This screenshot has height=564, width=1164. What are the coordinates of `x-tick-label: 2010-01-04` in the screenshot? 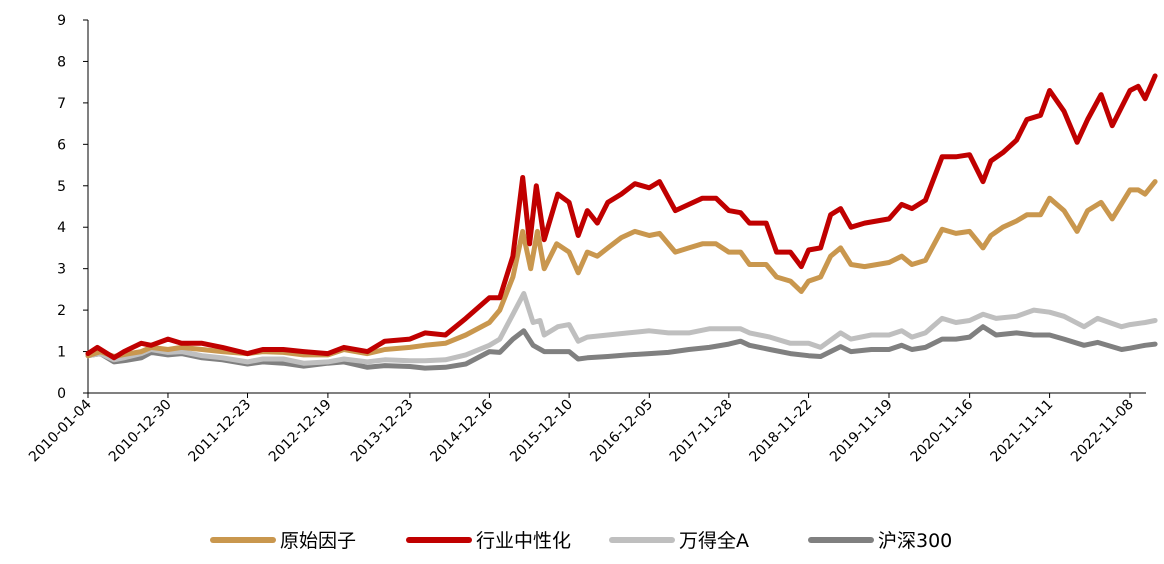 It's located at (60, 430).